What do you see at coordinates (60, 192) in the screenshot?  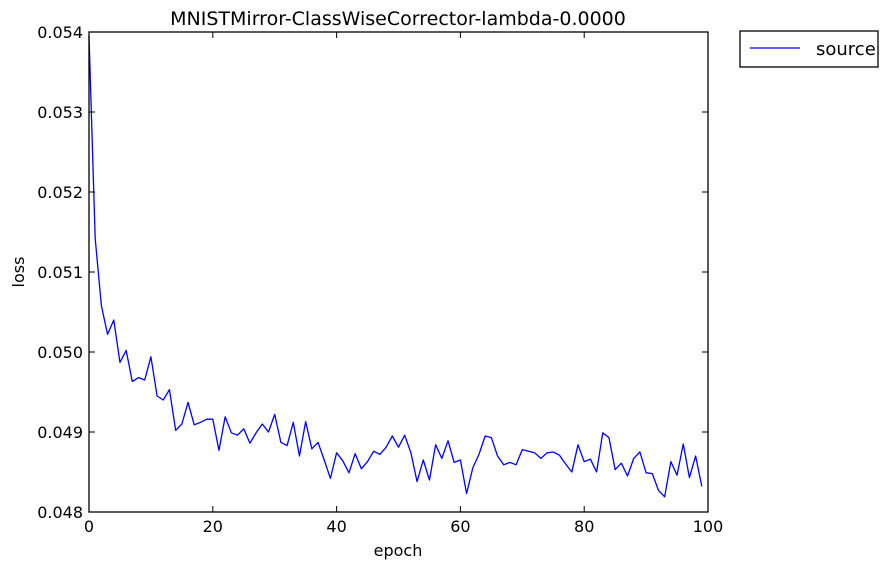 I see `y-tick-label: 0.052` at bounding box center [60, 192].